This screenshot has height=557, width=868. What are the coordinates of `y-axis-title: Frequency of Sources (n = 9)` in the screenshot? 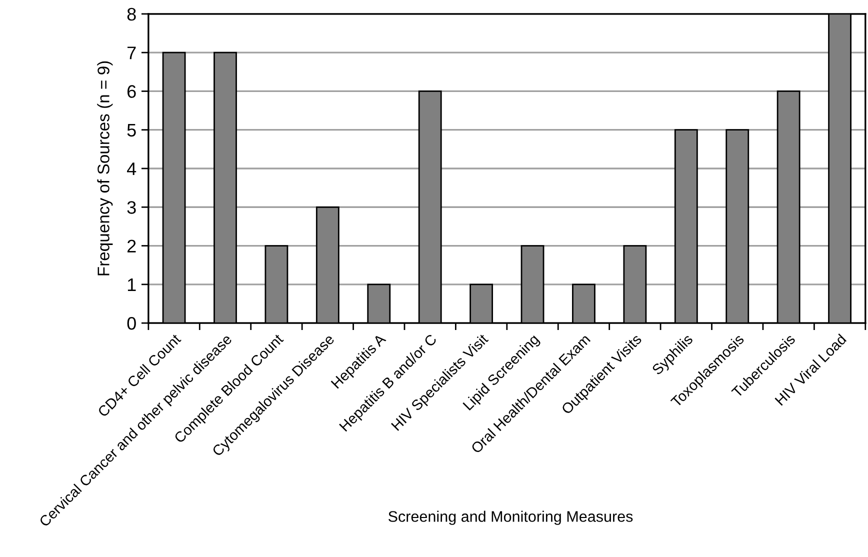 It's located at (105, 168).